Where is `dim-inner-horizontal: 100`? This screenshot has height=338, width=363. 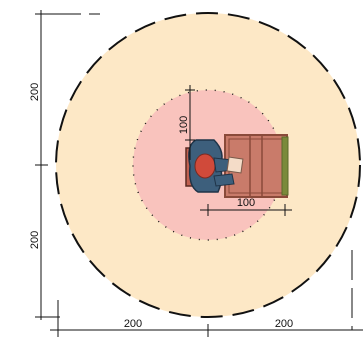 dim-inner-horizontal: 100 is located at coordinates (246, 203).